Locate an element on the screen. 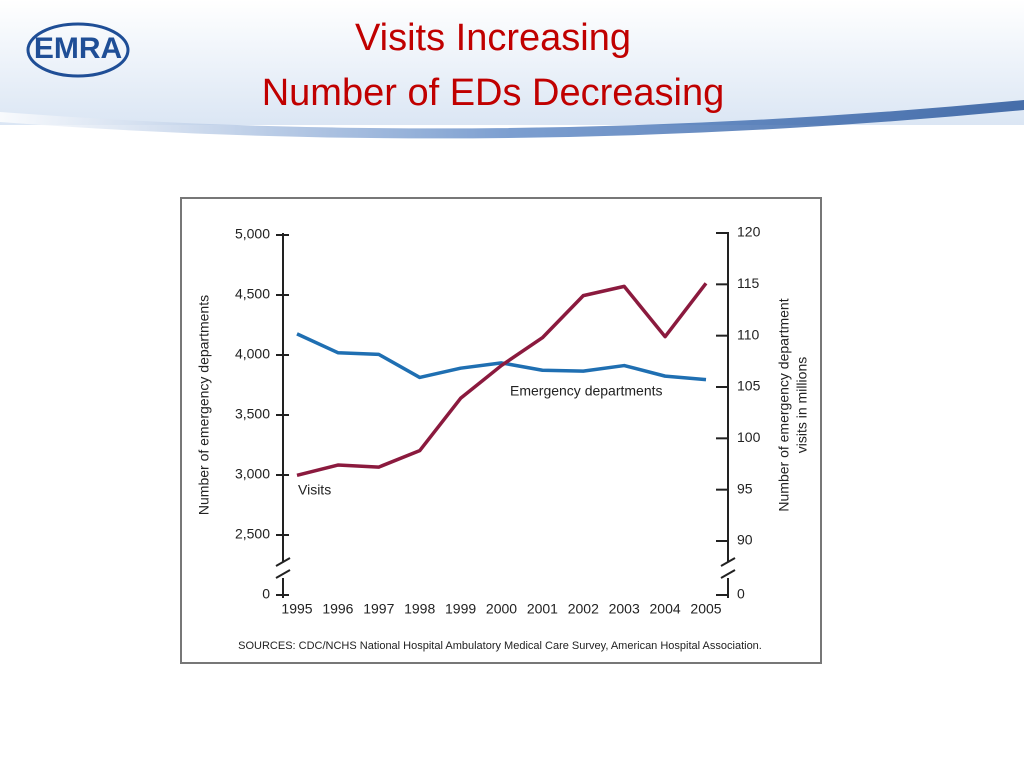  y2-tick-label: 105 is located at coordinates (749, 386).